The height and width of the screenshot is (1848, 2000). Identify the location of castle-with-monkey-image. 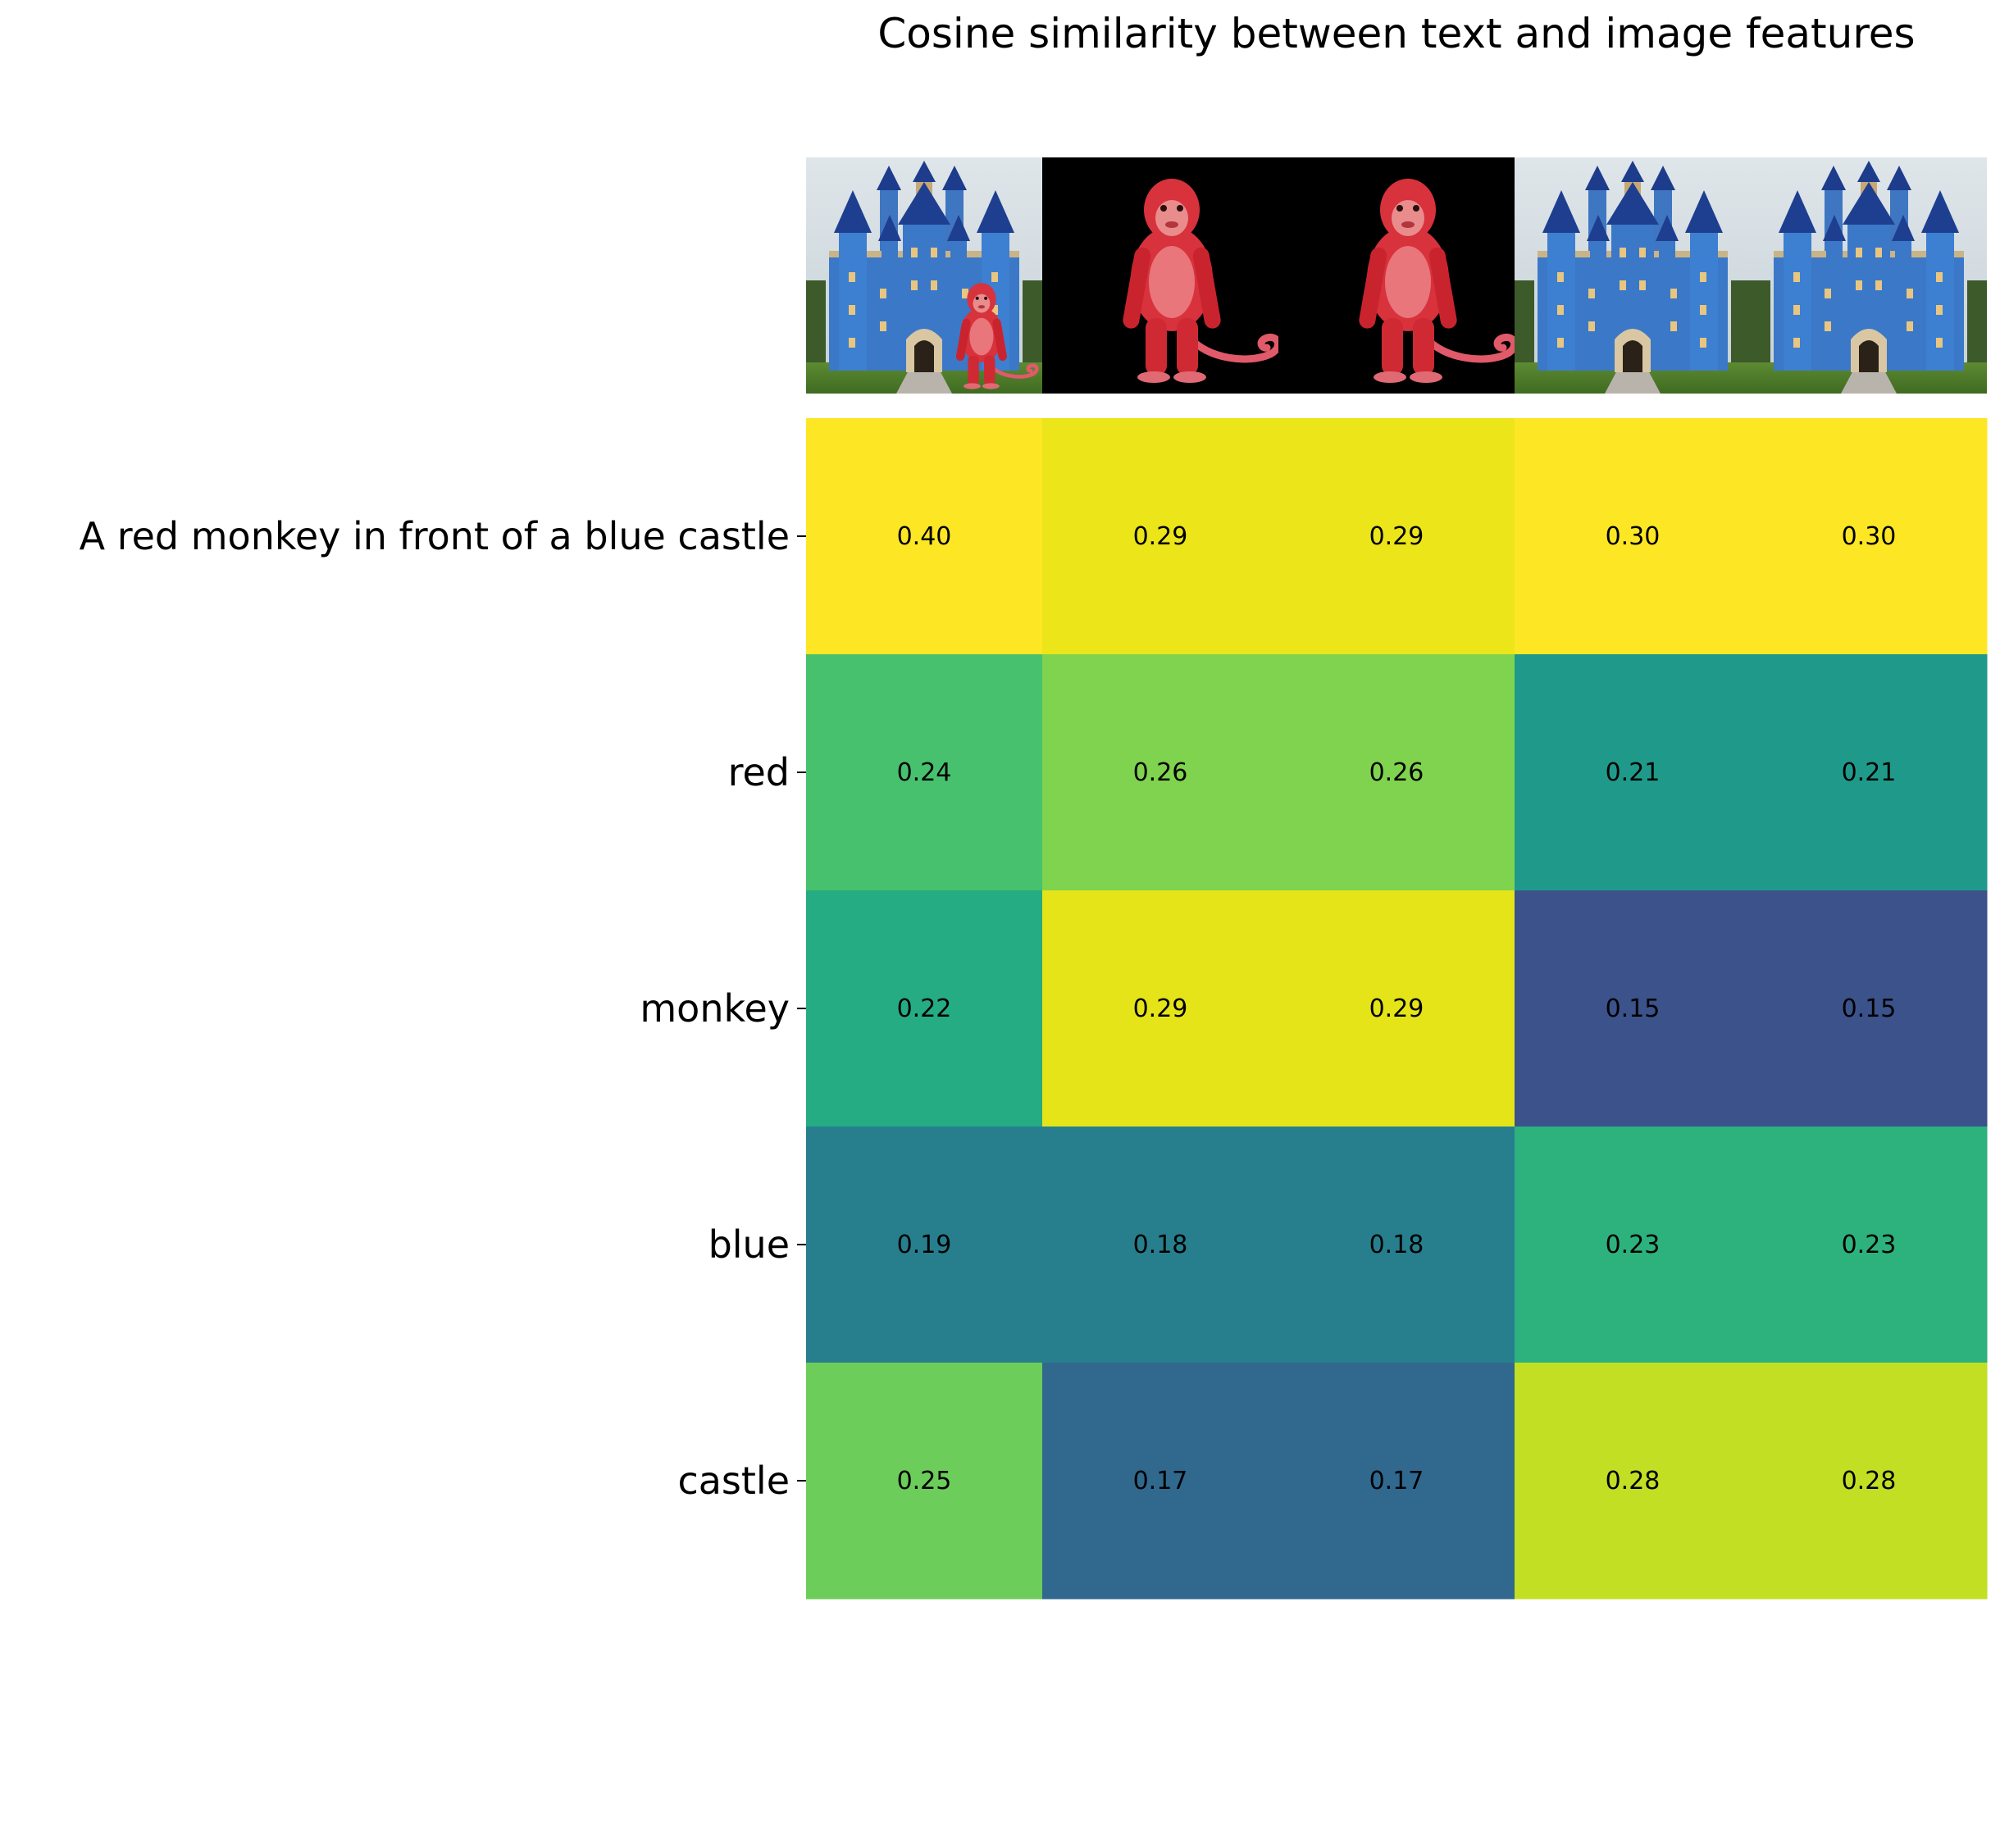
(924, 275).